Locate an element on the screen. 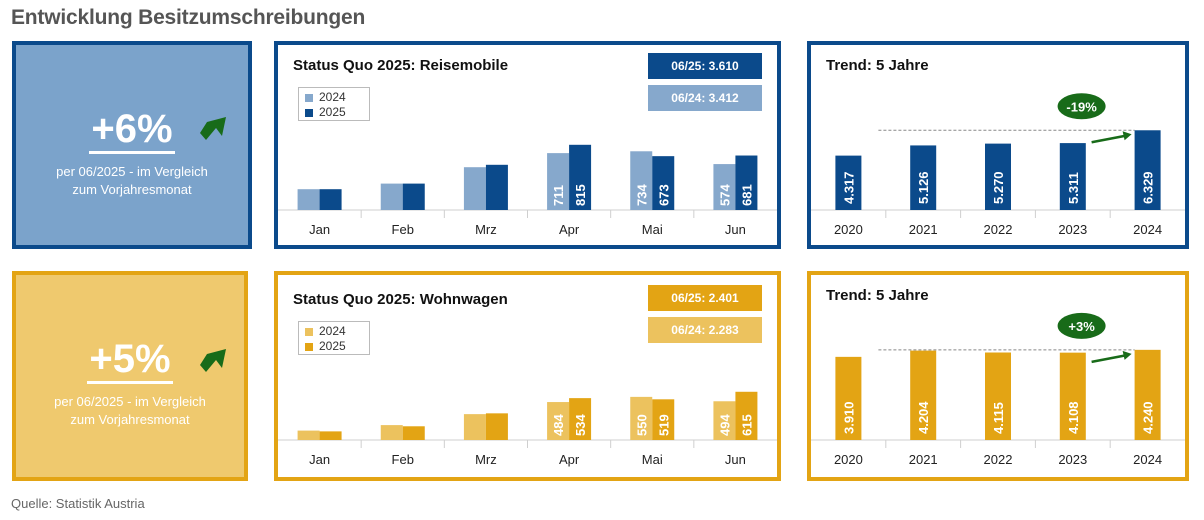  trend-arrowhead-icon is located at coordinates (1127, 355).